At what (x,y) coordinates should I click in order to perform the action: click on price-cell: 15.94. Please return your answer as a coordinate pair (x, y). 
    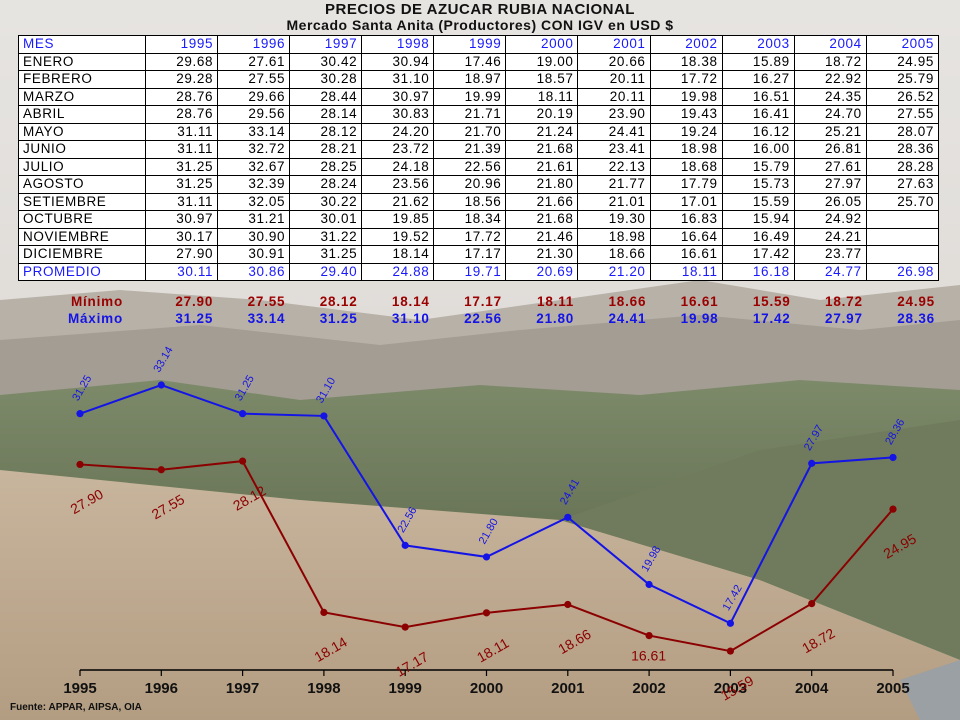
    Looking at the image, I should click on (758, 219).